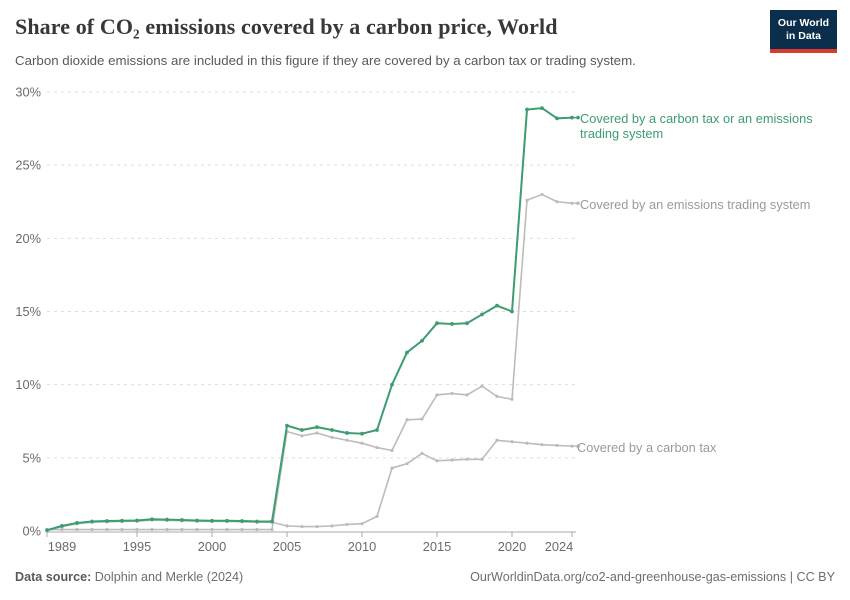 This screenshot has width=850, height=600. What do you see at coordinates (559, 546) in the screenshot?
I see `x-tick-label: 2024` at bounding box center [559, 546].